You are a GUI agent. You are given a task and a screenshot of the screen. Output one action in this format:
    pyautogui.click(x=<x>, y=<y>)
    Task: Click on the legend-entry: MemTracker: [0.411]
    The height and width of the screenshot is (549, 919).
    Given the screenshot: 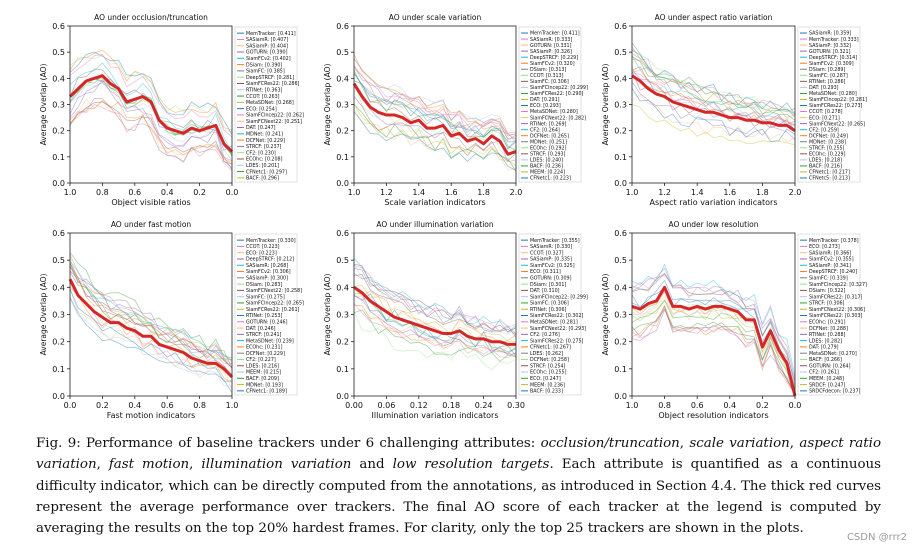 What is the action you would take?
    pyautogui.click(x=271, y=34)
    